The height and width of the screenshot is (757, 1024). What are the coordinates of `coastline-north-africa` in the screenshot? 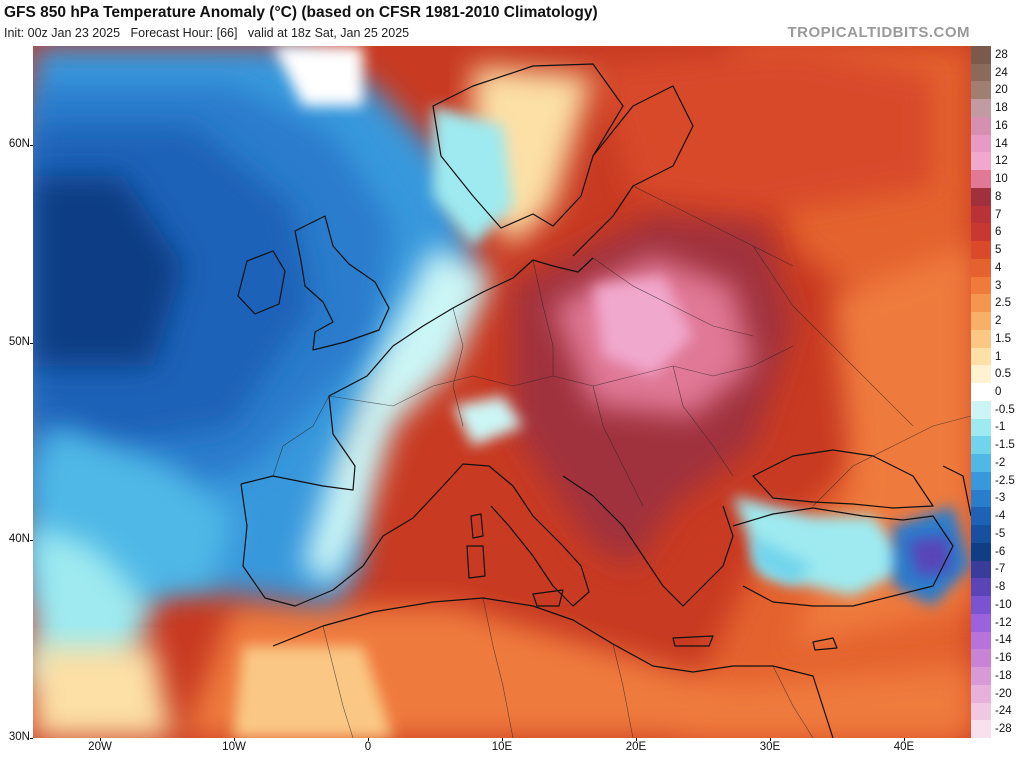 It's located at (553, 667).